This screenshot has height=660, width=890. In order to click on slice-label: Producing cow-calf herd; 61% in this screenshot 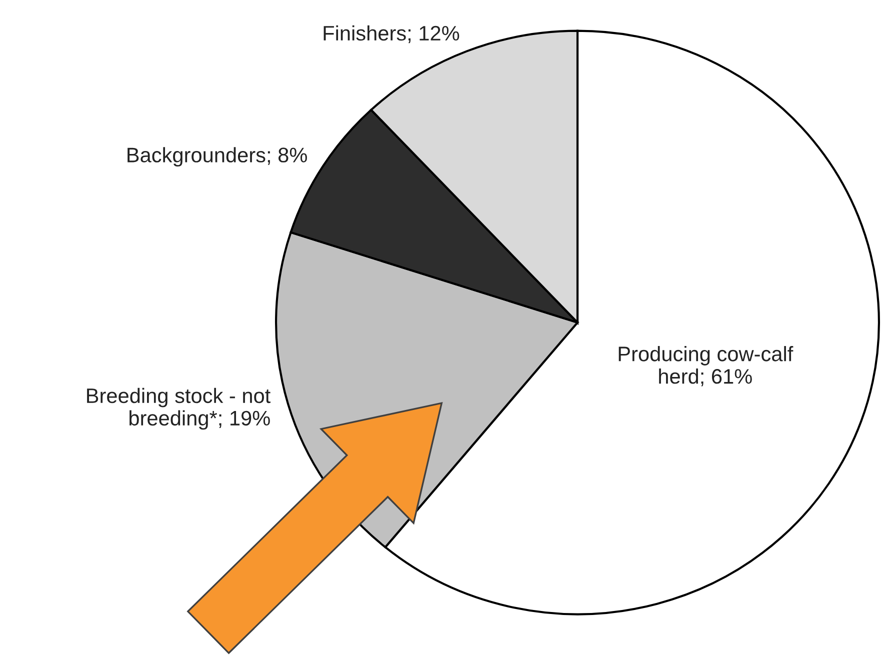, I will do `click(706, 366)`.